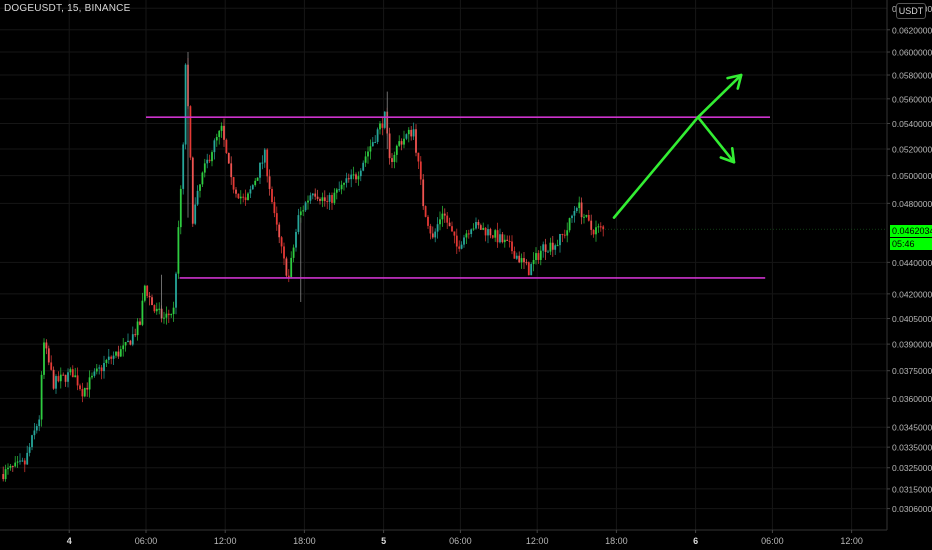 The width and height of the screenshot is (932, 550). Describe the element at coordinates (912, 124) in the screenshot. I see `price-tick-label: 0.0540000` at that location.